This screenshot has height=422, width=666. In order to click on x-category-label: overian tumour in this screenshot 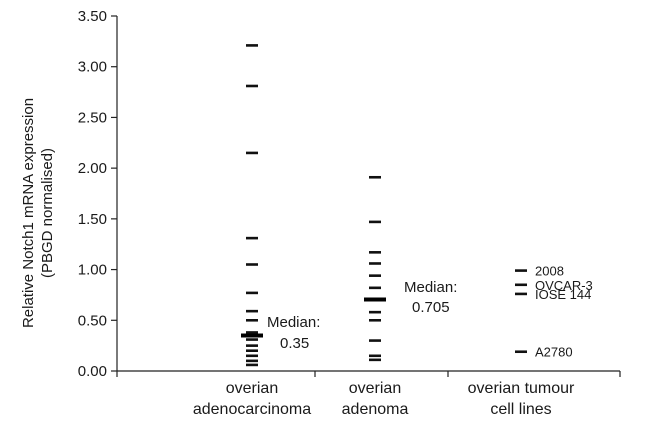, I will do `click(521, 388)`.